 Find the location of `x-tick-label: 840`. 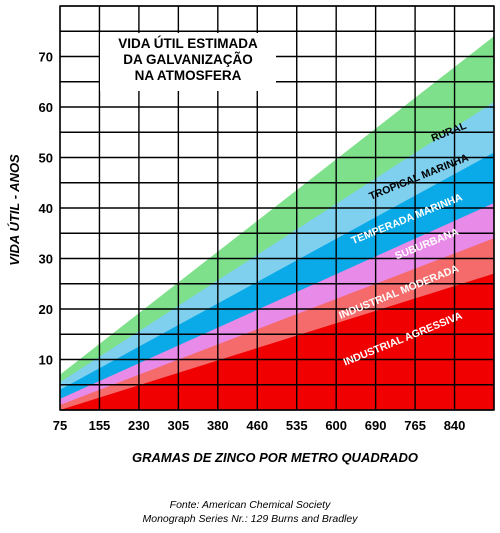

x-tick-label: 840 is located at coordinates (455, 425).